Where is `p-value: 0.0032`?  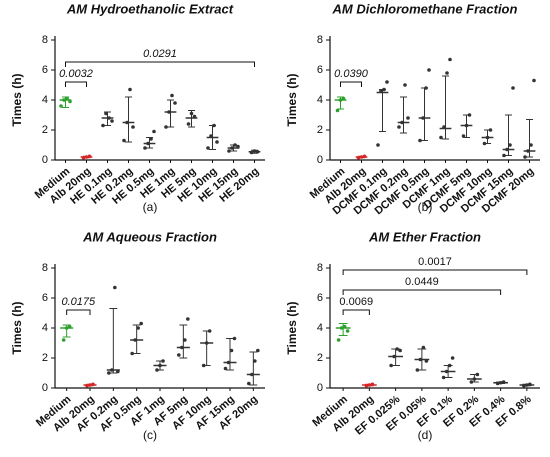 p-value: 0.0032 is located at coordinates (76, 74).